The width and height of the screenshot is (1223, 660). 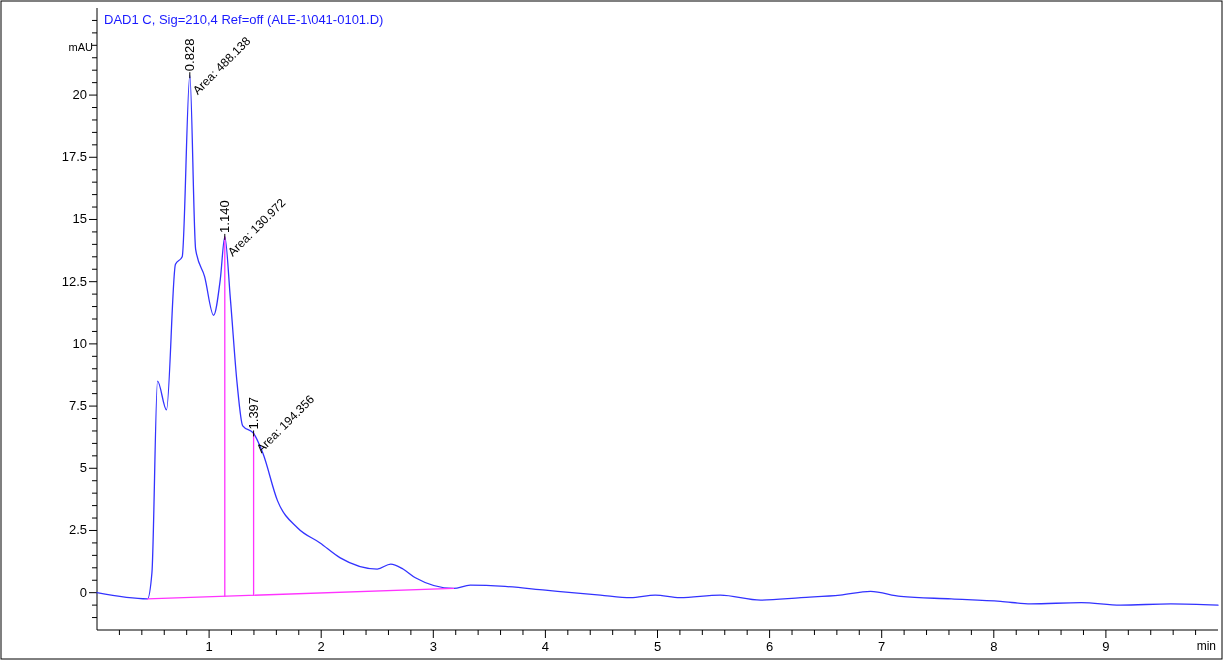 What do you see at coordinates (209, 646) in the screenshot?
I see `x-tick-label: 1` at bounding box center [209, 646].